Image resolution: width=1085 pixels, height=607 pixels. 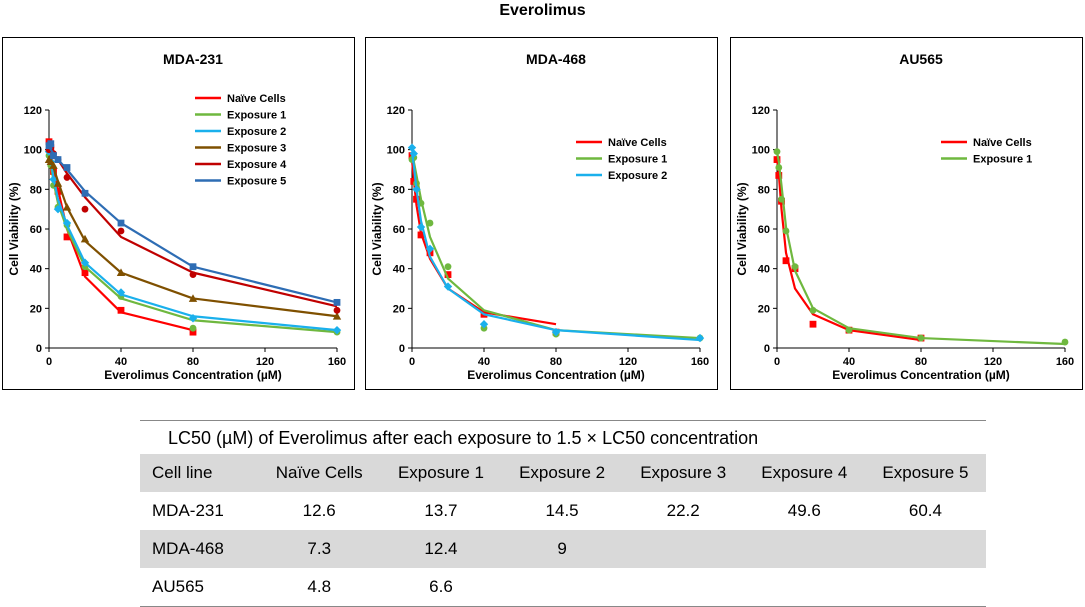 I want to click on table-cell: AU565, so click(x=199, y=587).